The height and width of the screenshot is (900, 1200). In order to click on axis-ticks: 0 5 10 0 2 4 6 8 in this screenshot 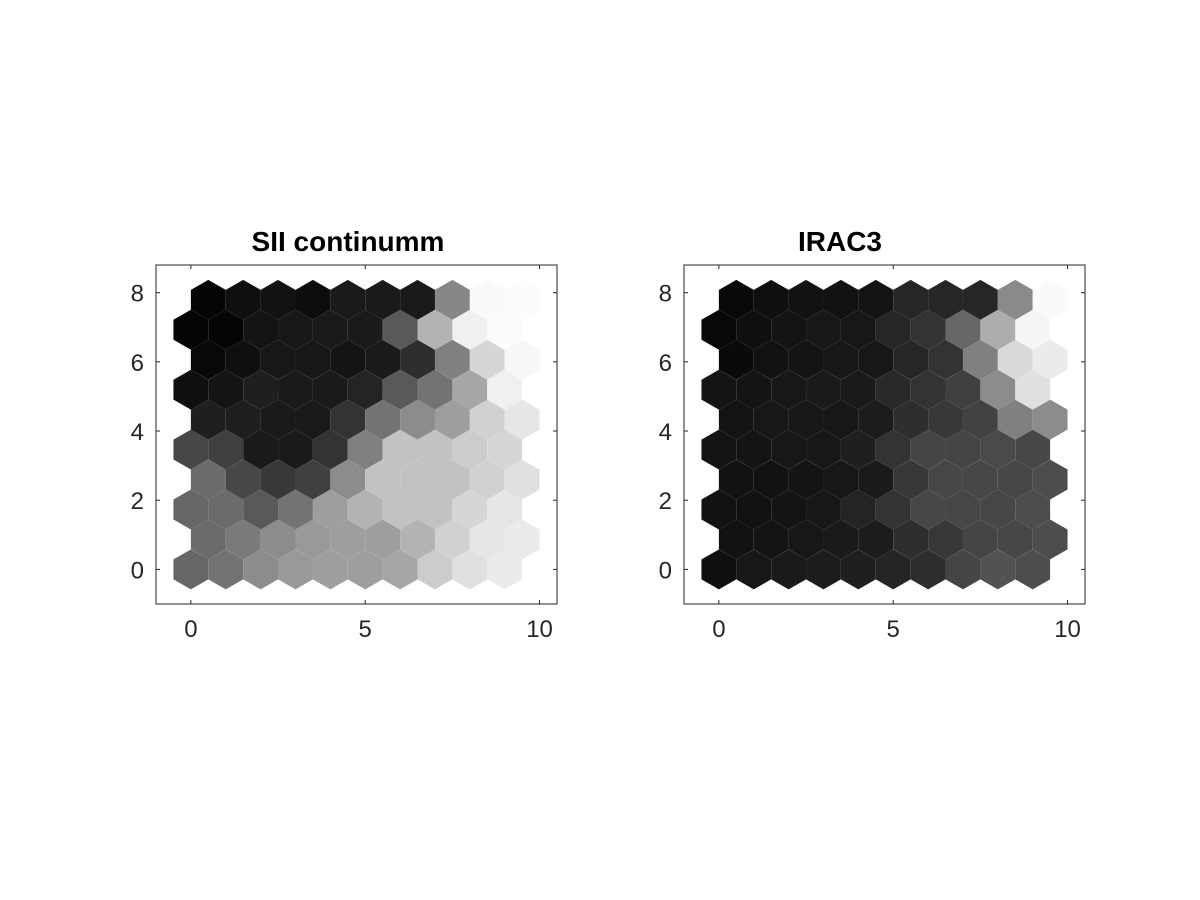, I will do `click(344, 454)`.